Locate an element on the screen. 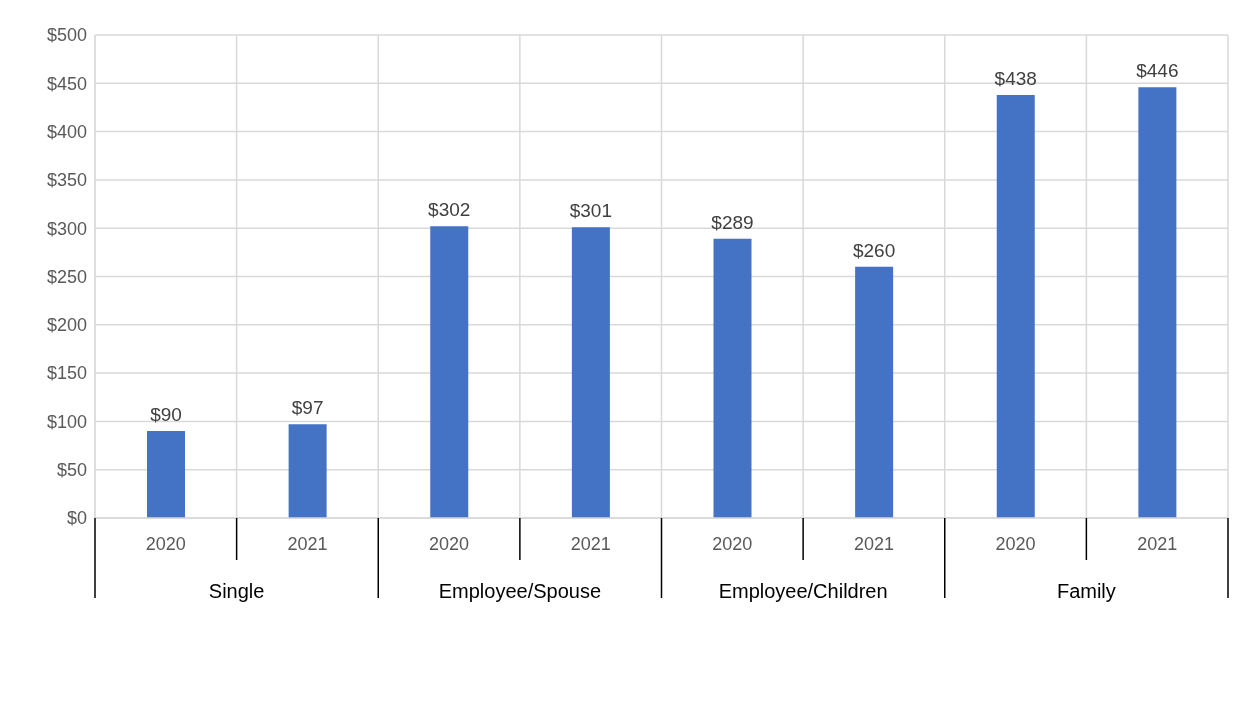 The height and width of the screenshot is (717, 1254). data-label: $302 is located at coordinates (449, 210).